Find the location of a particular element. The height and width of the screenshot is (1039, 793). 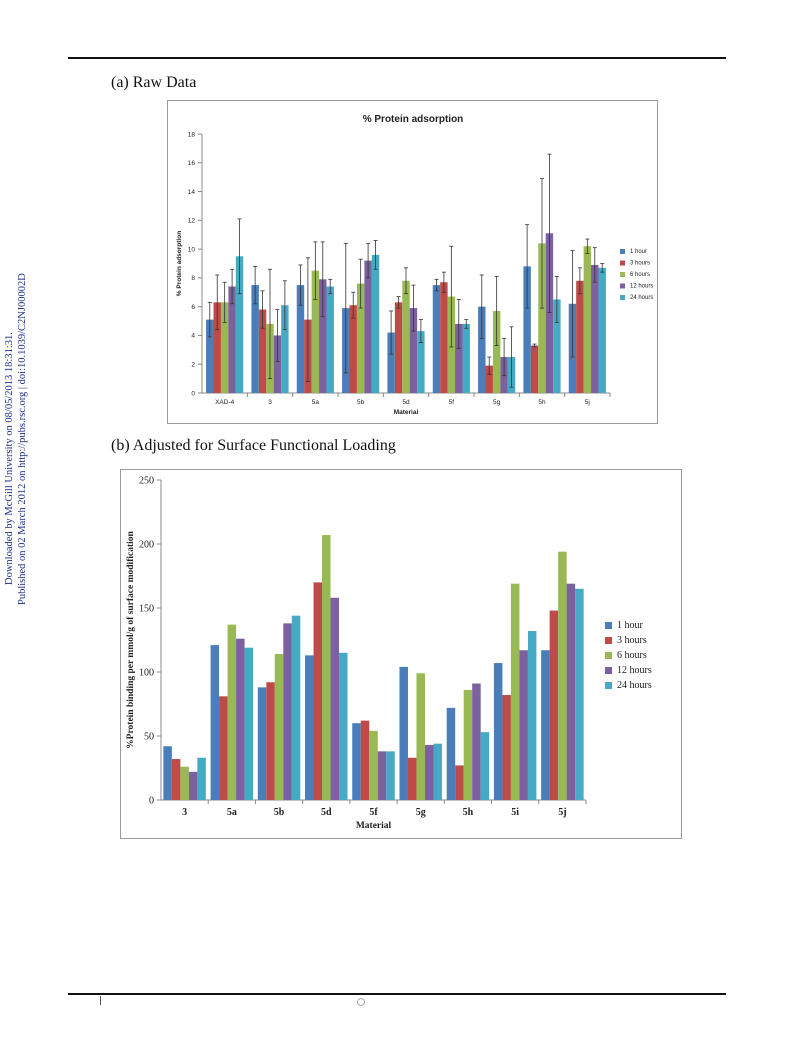

y-tick-label: 2 is located at coordinates (193, 364).